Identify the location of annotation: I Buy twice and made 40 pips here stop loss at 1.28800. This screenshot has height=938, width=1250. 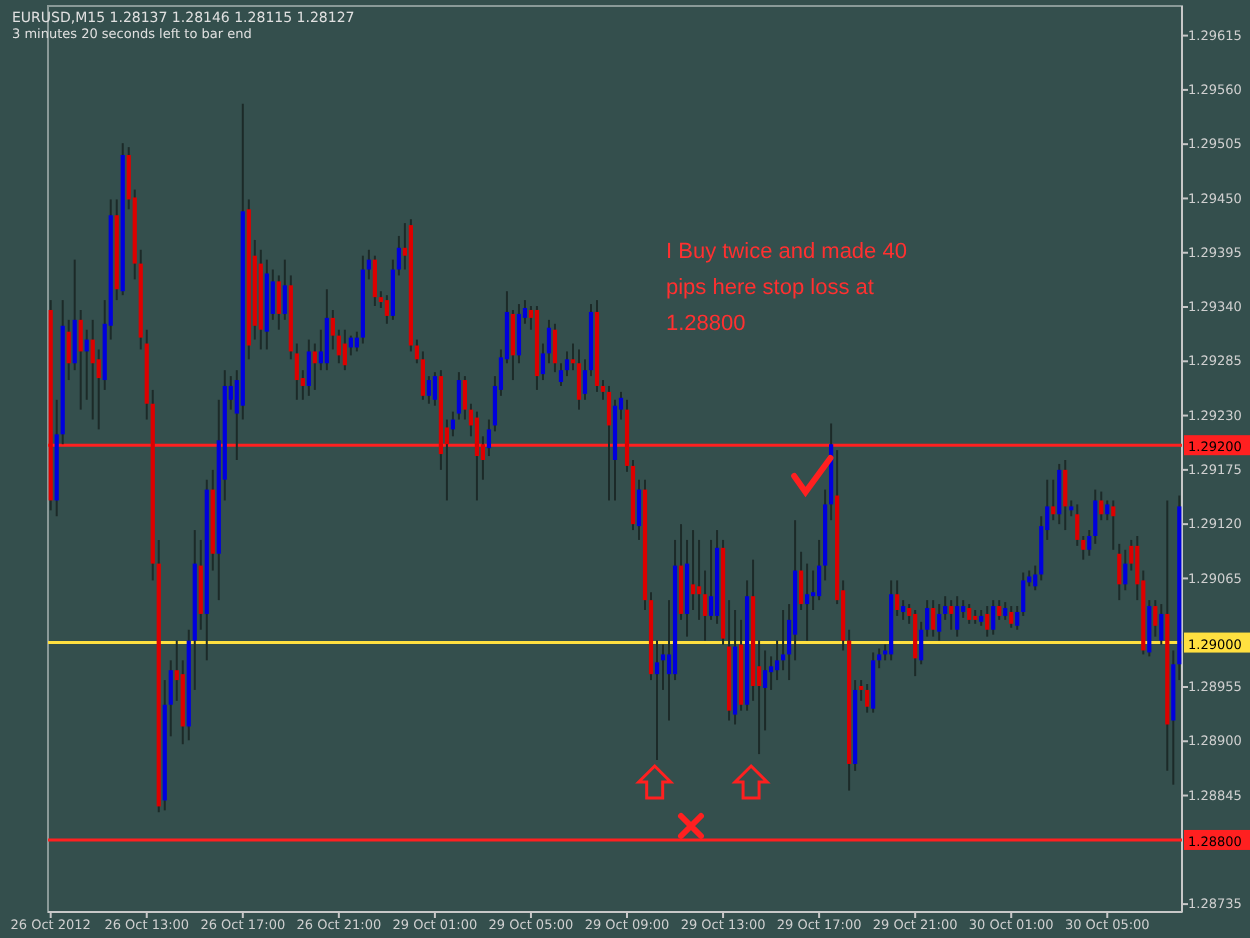
(786, 288).